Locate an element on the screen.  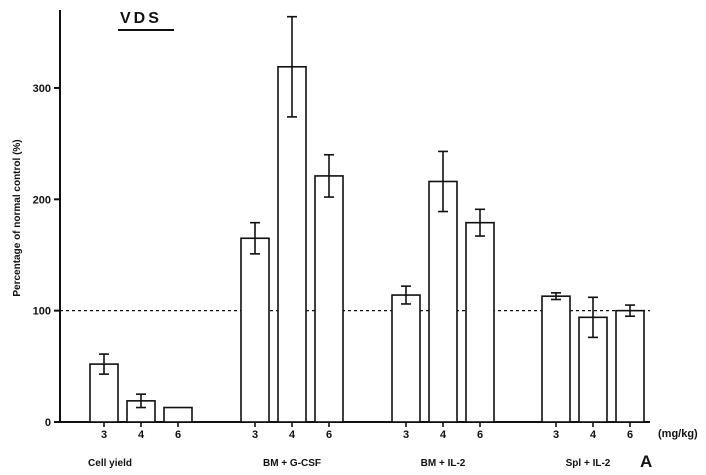
y-axis-label: Percentage of normal control (%) is located at coordinates (17, 217).